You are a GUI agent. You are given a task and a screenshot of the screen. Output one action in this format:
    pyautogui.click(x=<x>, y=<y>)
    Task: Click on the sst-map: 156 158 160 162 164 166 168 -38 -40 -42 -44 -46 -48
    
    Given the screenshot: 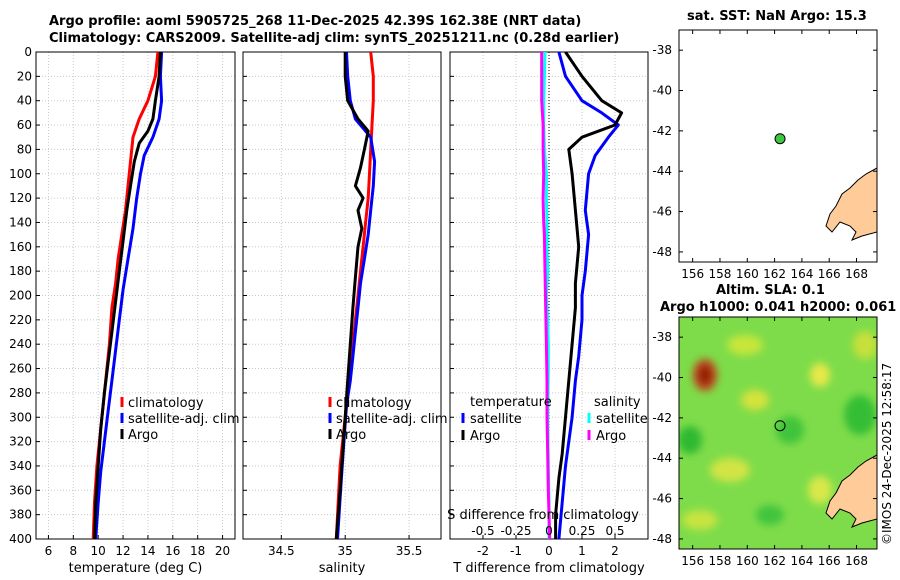 What is the action you would take?
    pyautogui.click(x=765, y=155)
    